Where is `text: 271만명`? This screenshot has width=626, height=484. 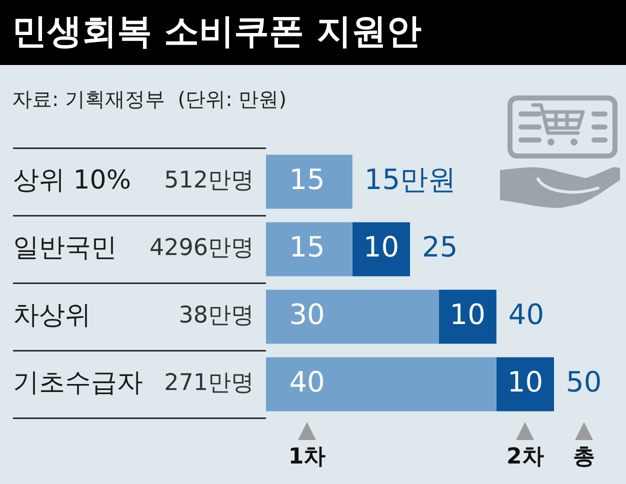 text: 271만명 is located at coordinates (209, 383).